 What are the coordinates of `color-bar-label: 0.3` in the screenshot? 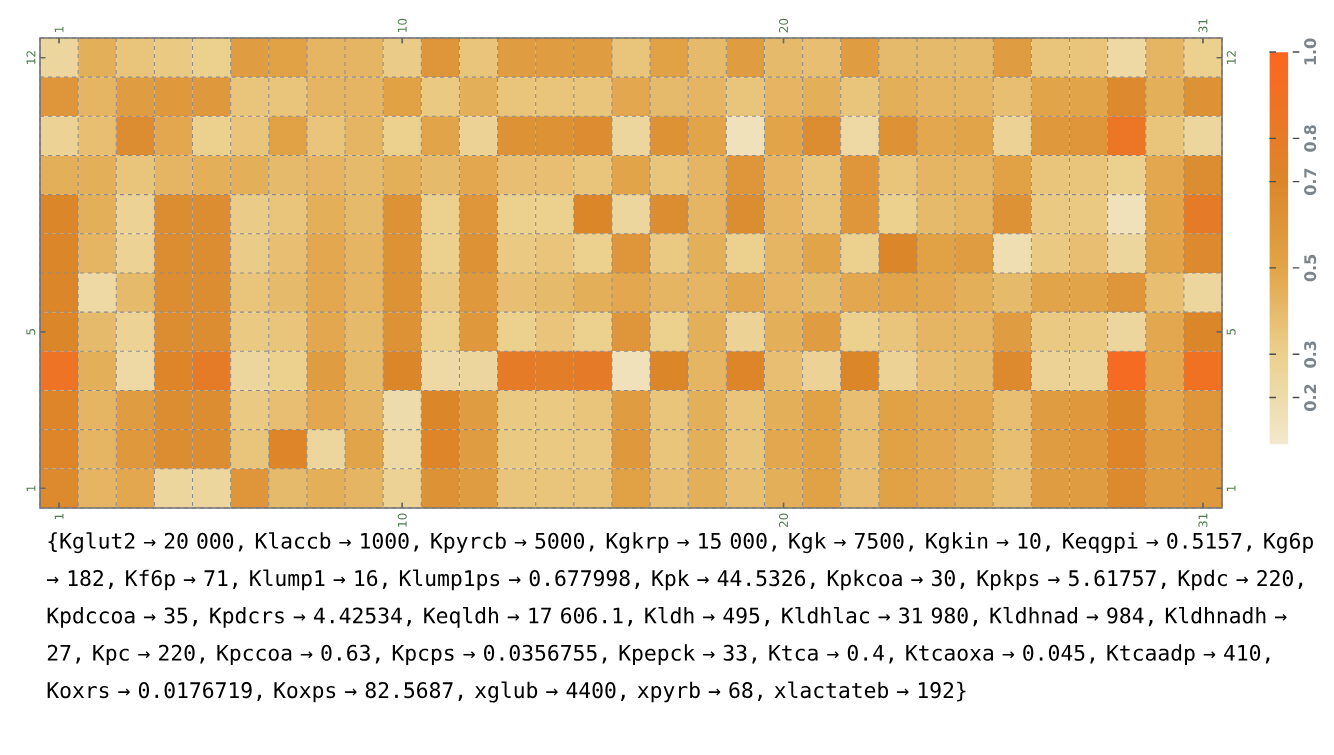 It's located at (1310, 354).